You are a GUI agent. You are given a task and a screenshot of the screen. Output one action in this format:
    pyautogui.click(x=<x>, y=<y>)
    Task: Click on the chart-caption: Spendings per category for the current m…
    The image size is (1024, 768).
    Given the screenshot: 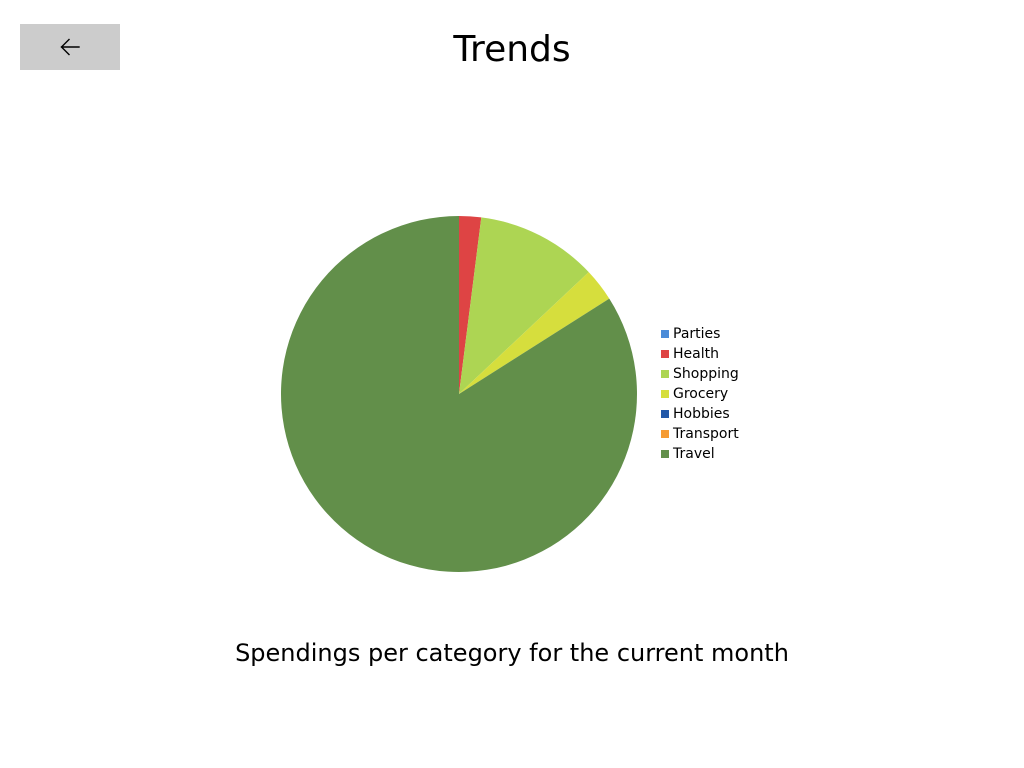 What is the action you would take?
    pyautogui.click(x=512, y=653)
    